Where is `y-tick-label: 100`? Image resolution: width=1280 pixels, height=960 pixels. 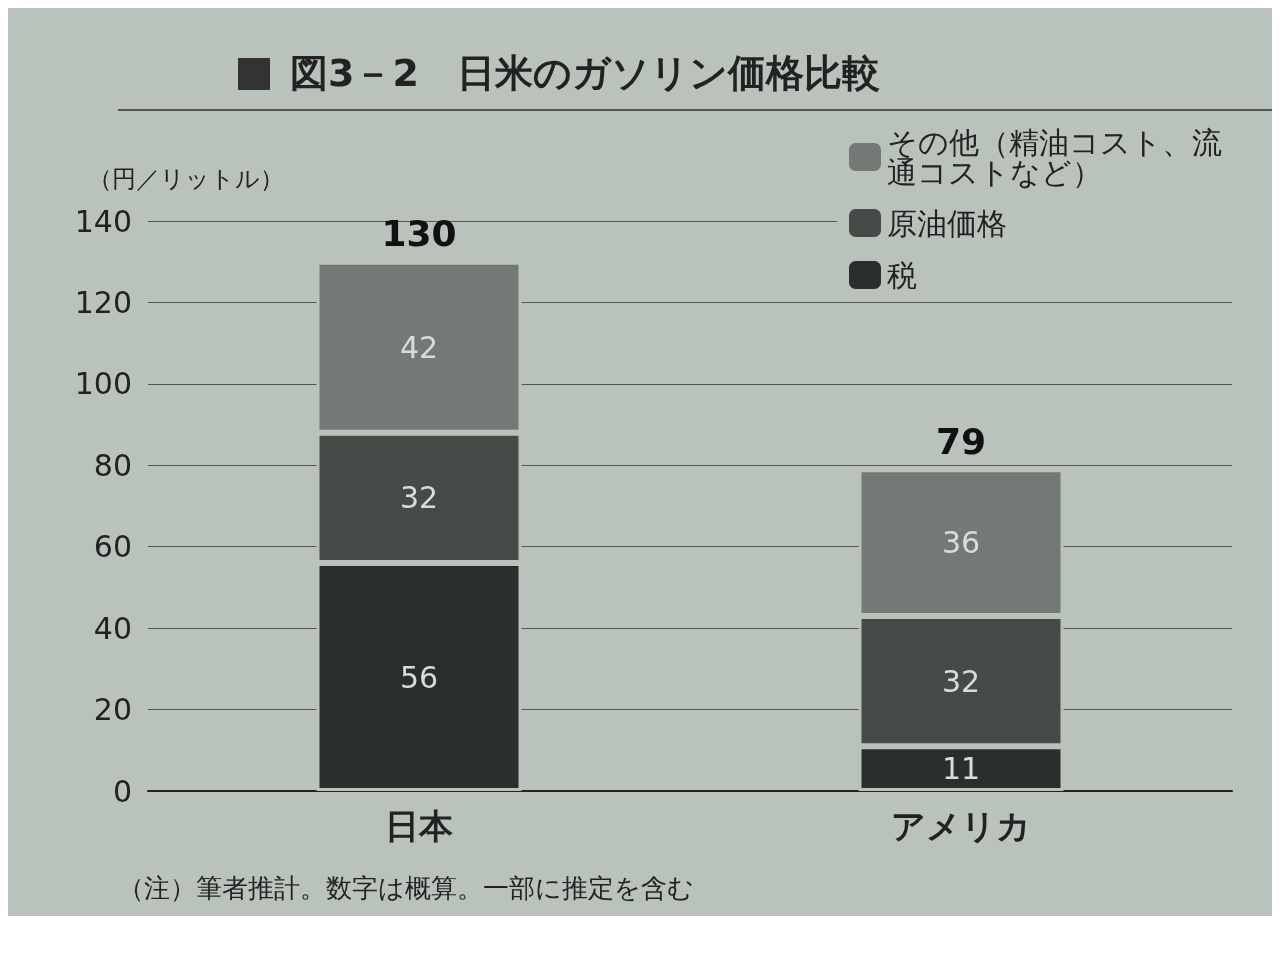
y-tick-label: 100 is located at coordinates (103, 384).